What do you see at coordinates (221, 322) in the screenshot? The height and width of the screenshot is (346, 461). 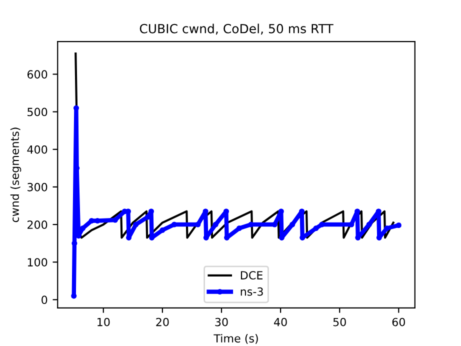 I see `x-tick-label: 30` at bounding box center [221, 322].